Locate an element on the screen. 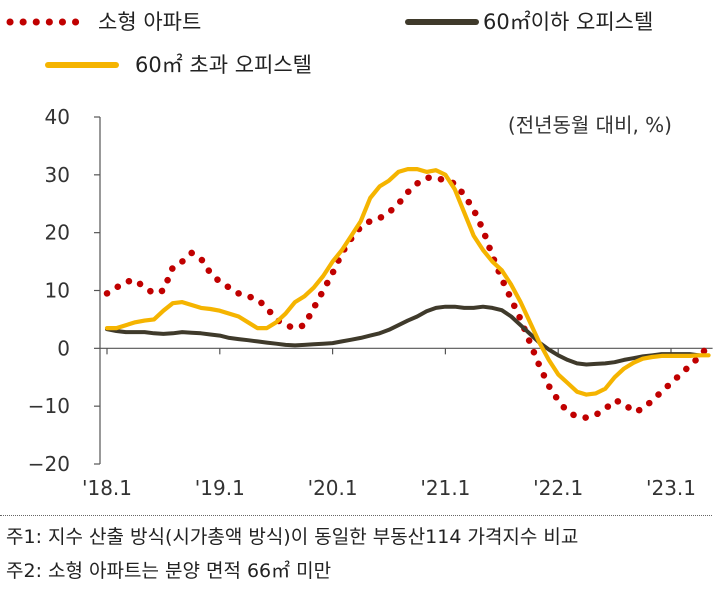  x-tick-label: '23.1 is located at coordinates (671, 488).